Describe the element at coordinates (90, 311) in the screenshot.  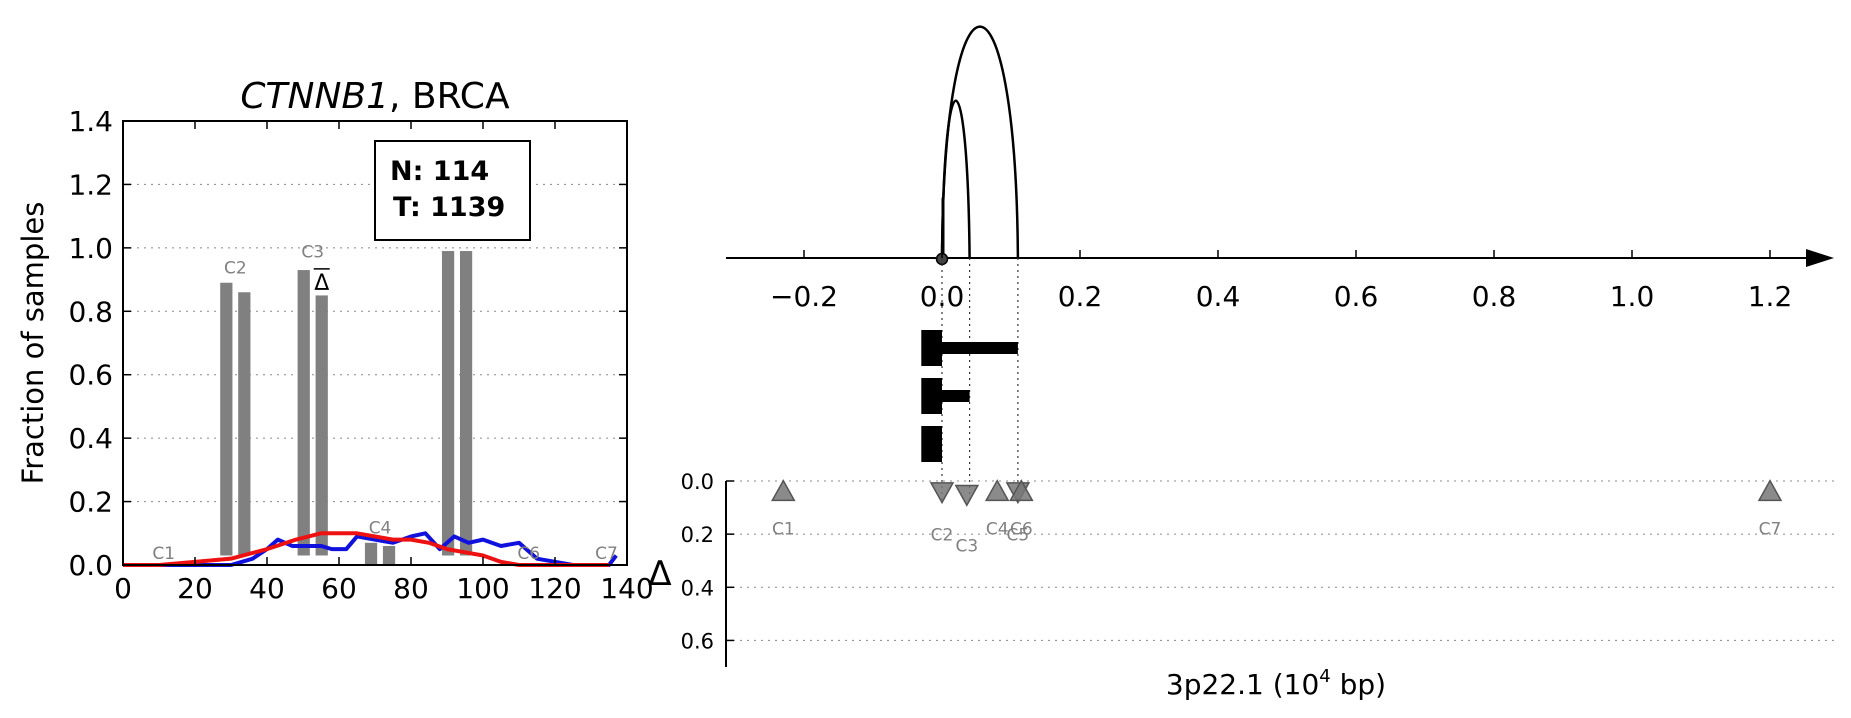
I see `y-tick-label: 0.8` at that location.